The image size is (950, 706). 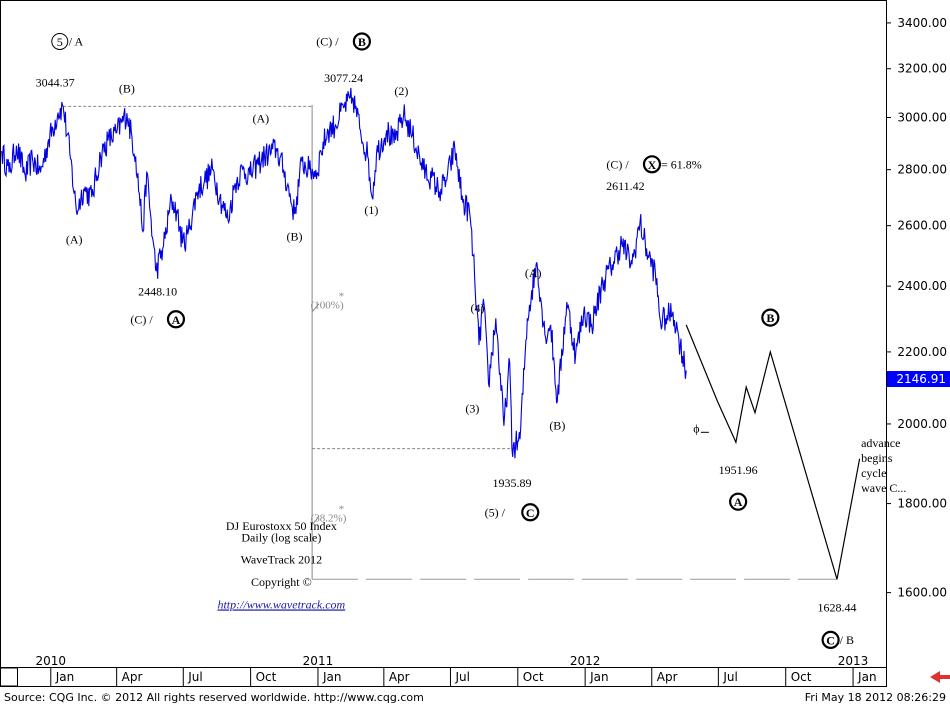 What do you see at coordinates (495, 512) in the screenshot?
I see `wave-part-text: (5) /` at bounding box center [495, 512].